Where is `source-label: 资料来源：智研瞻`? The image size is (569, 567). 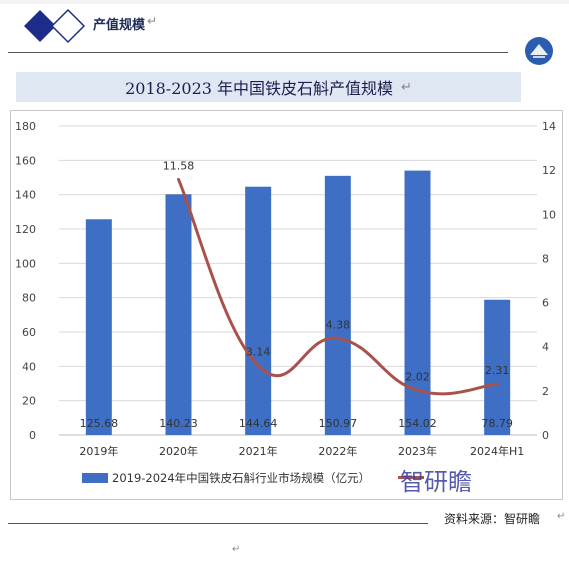
source-label: 资料来源：智研瞻 is located at coordinates (492, 519).